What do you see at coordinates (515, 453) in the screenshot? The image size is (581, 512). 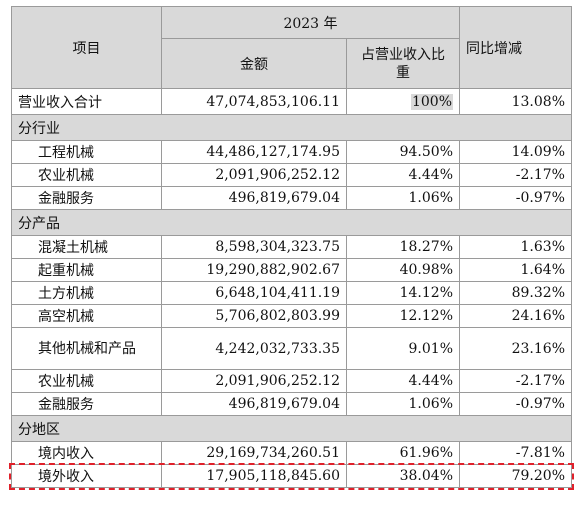 I see `row-yoy: -7.81%` at bounding box center [515, 453].